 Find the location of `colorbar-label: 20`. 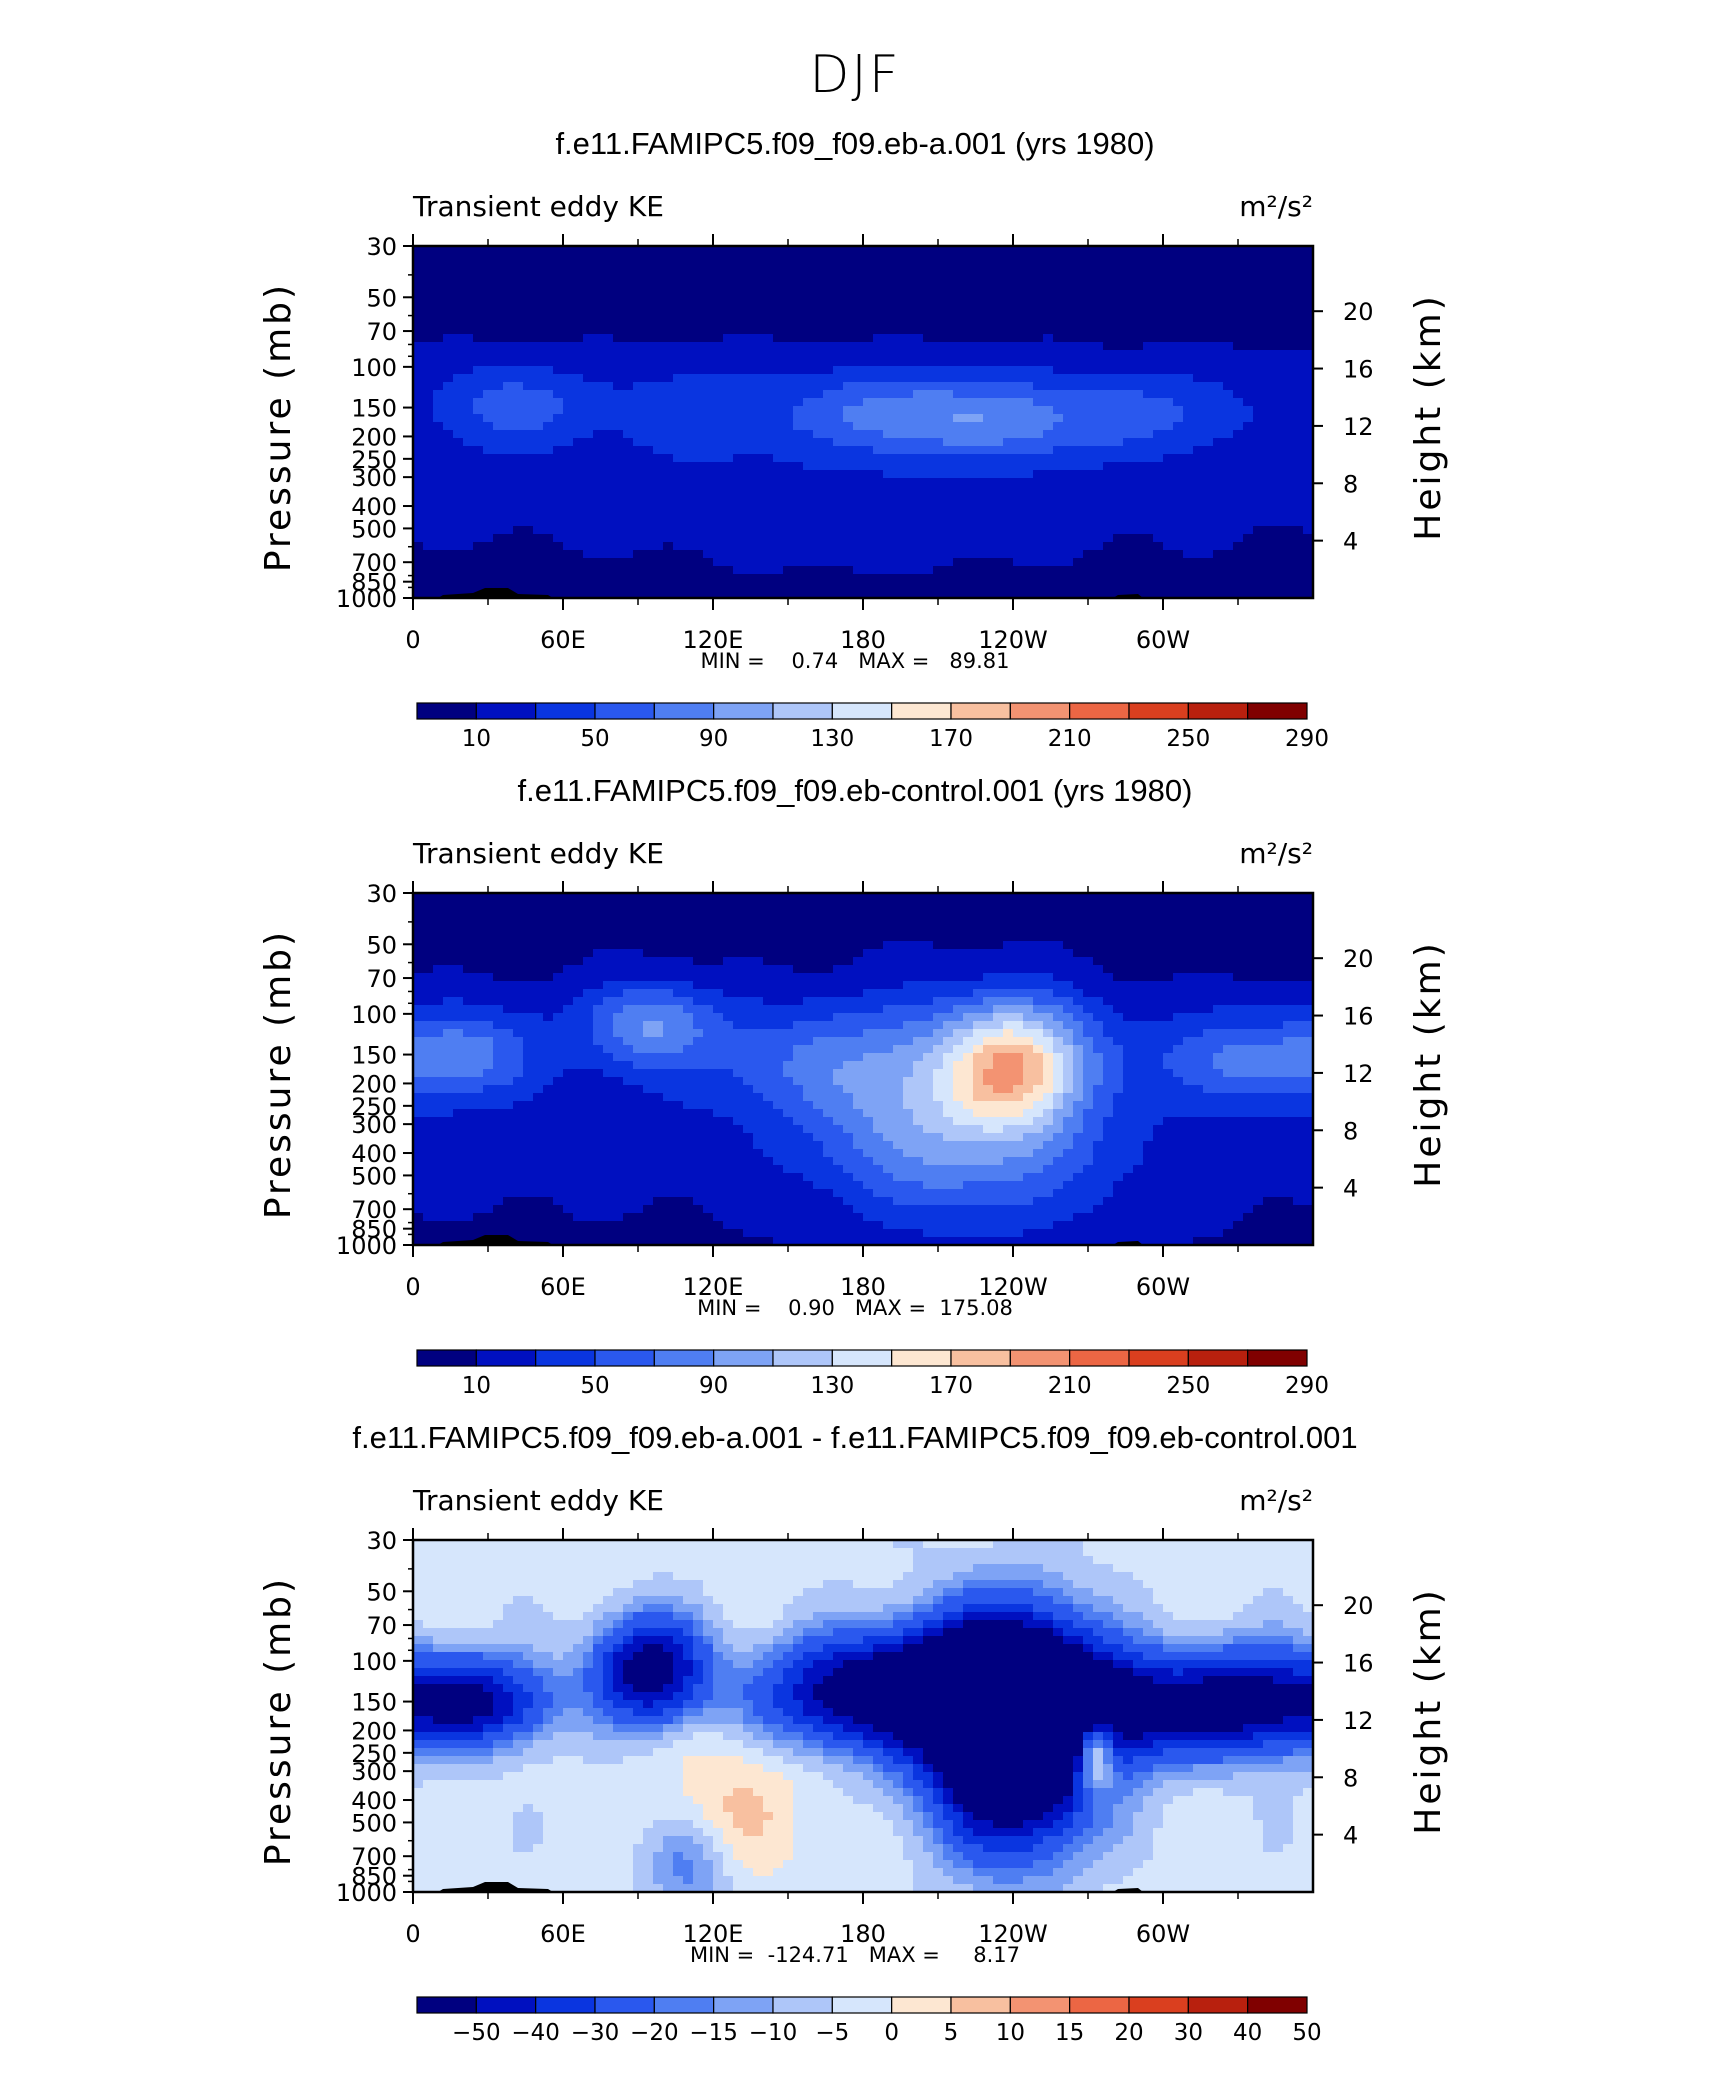

colorbar-label: 20 is located at coordinates (1128, 2033).